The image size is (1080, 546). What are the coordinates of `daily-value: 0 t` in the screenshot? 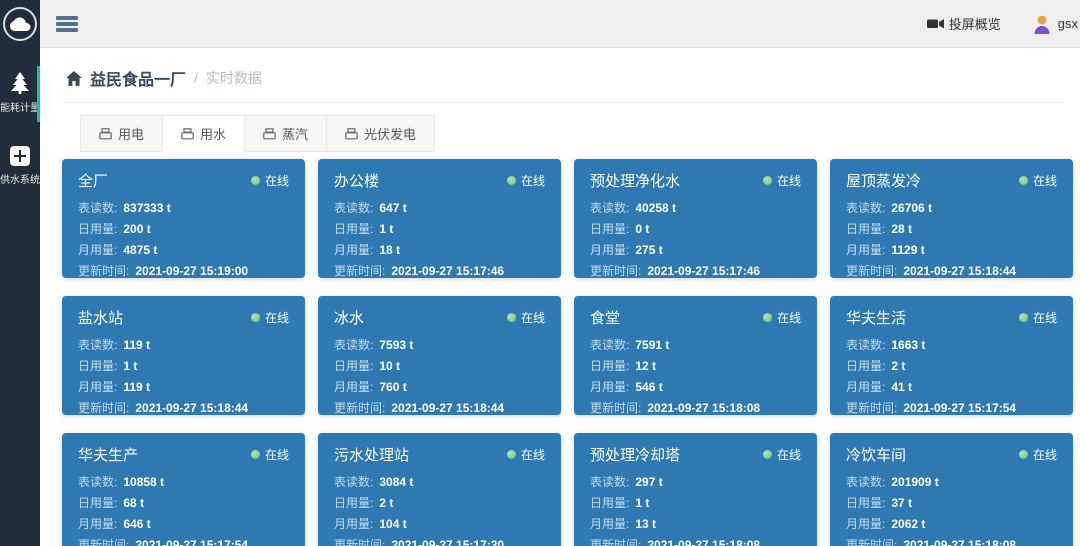 It's located at (642, 229).